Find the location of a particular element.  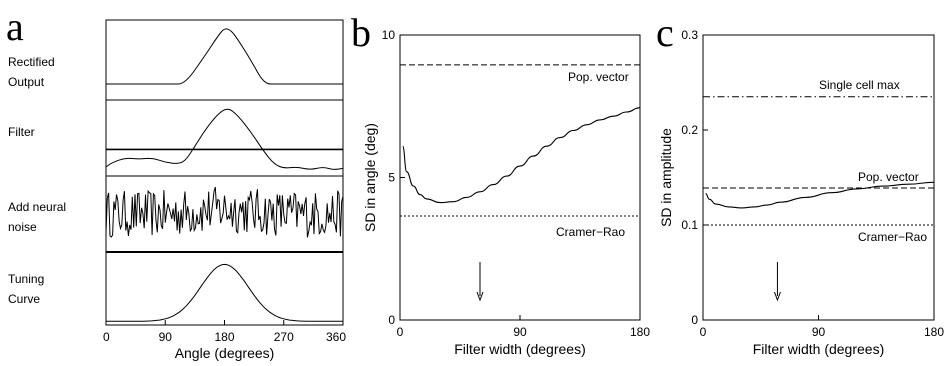

panel-a-letter: a is located at coordinates (15, 26).